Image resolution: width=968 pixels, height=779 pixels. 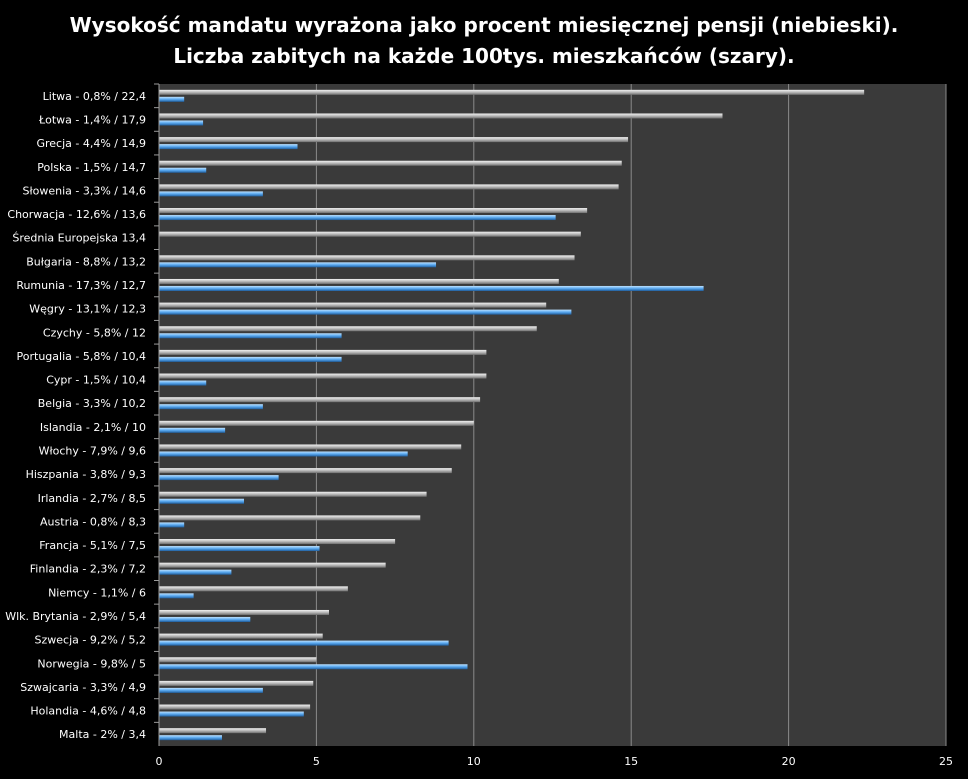 I want to click on category-label: Litwa - 0,8% / 22,4, so click(x=94, y=96).